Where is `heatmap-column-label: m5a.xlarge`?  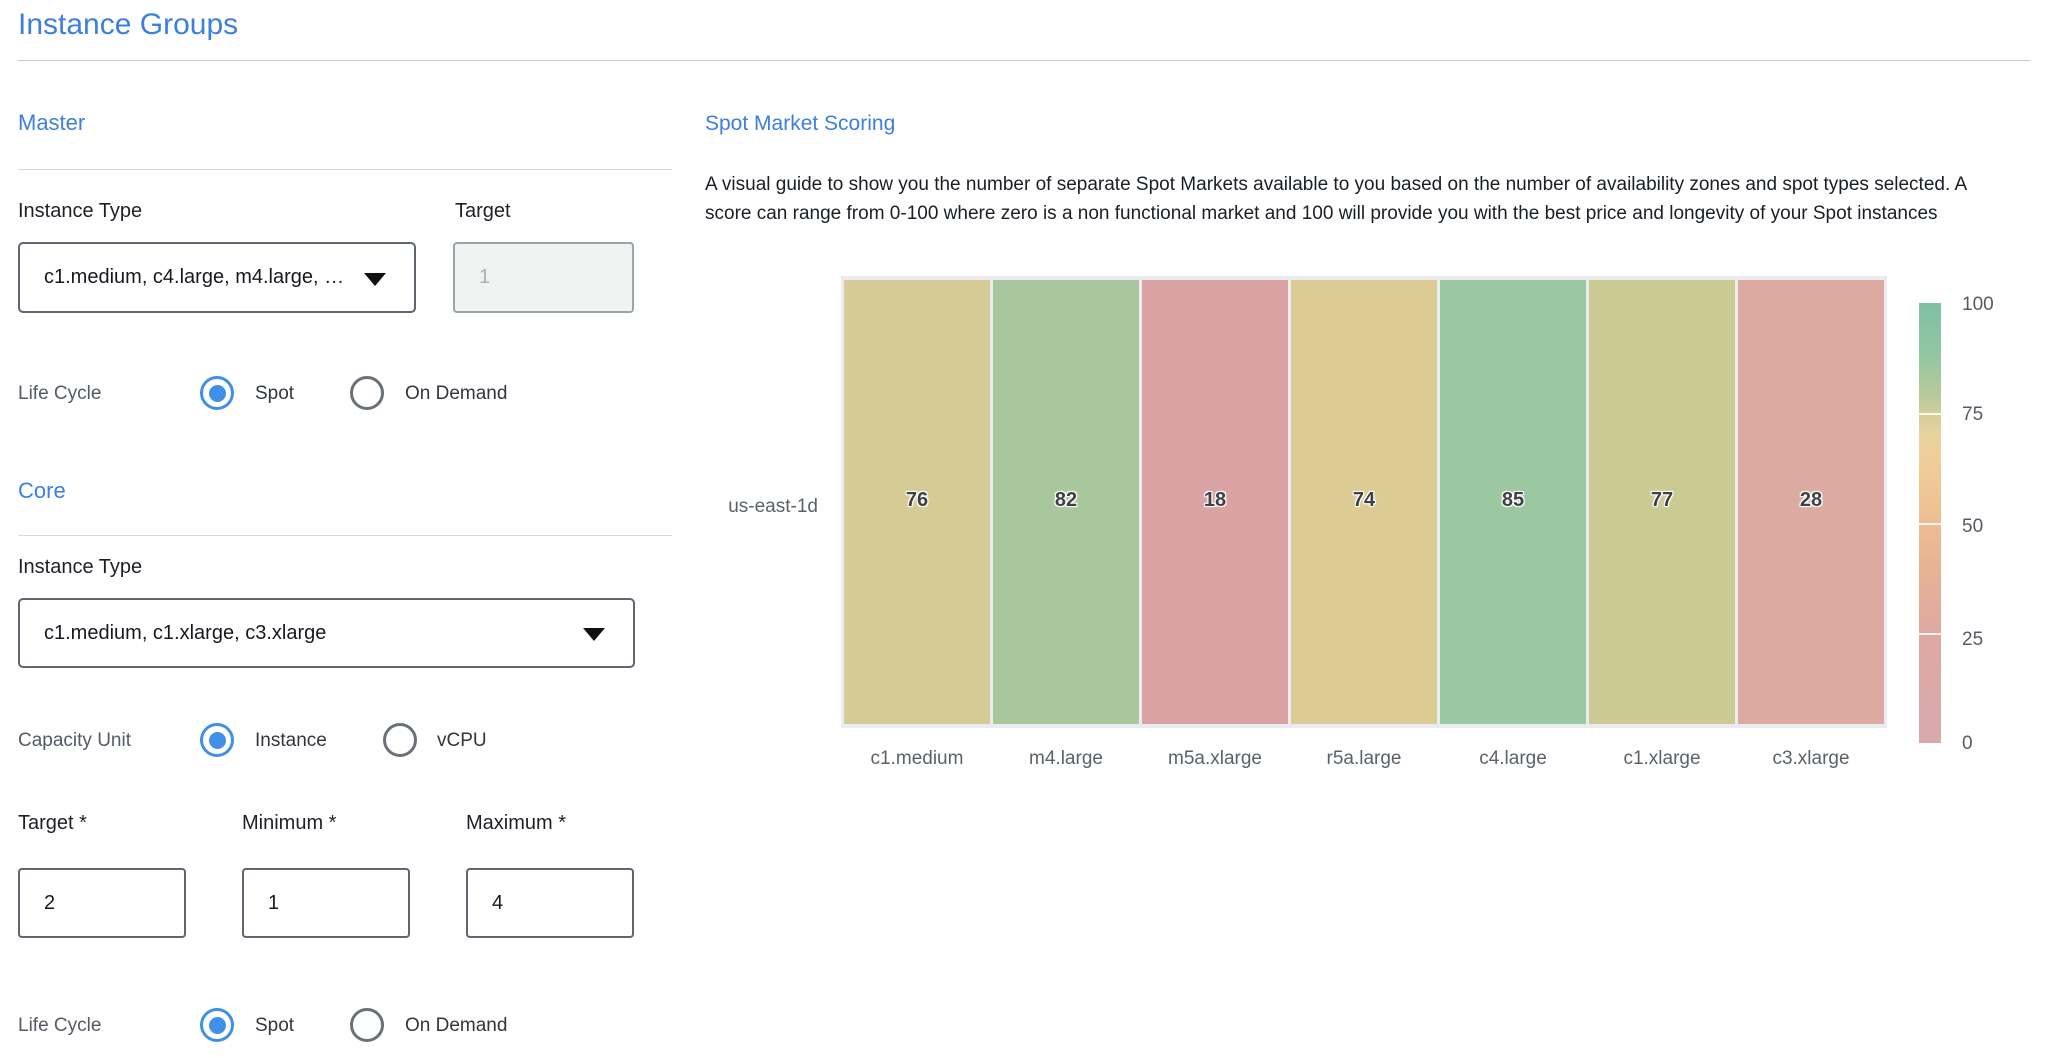 heatmap-column-label: m5a.xlarge is located at coordinates (1215, 758).